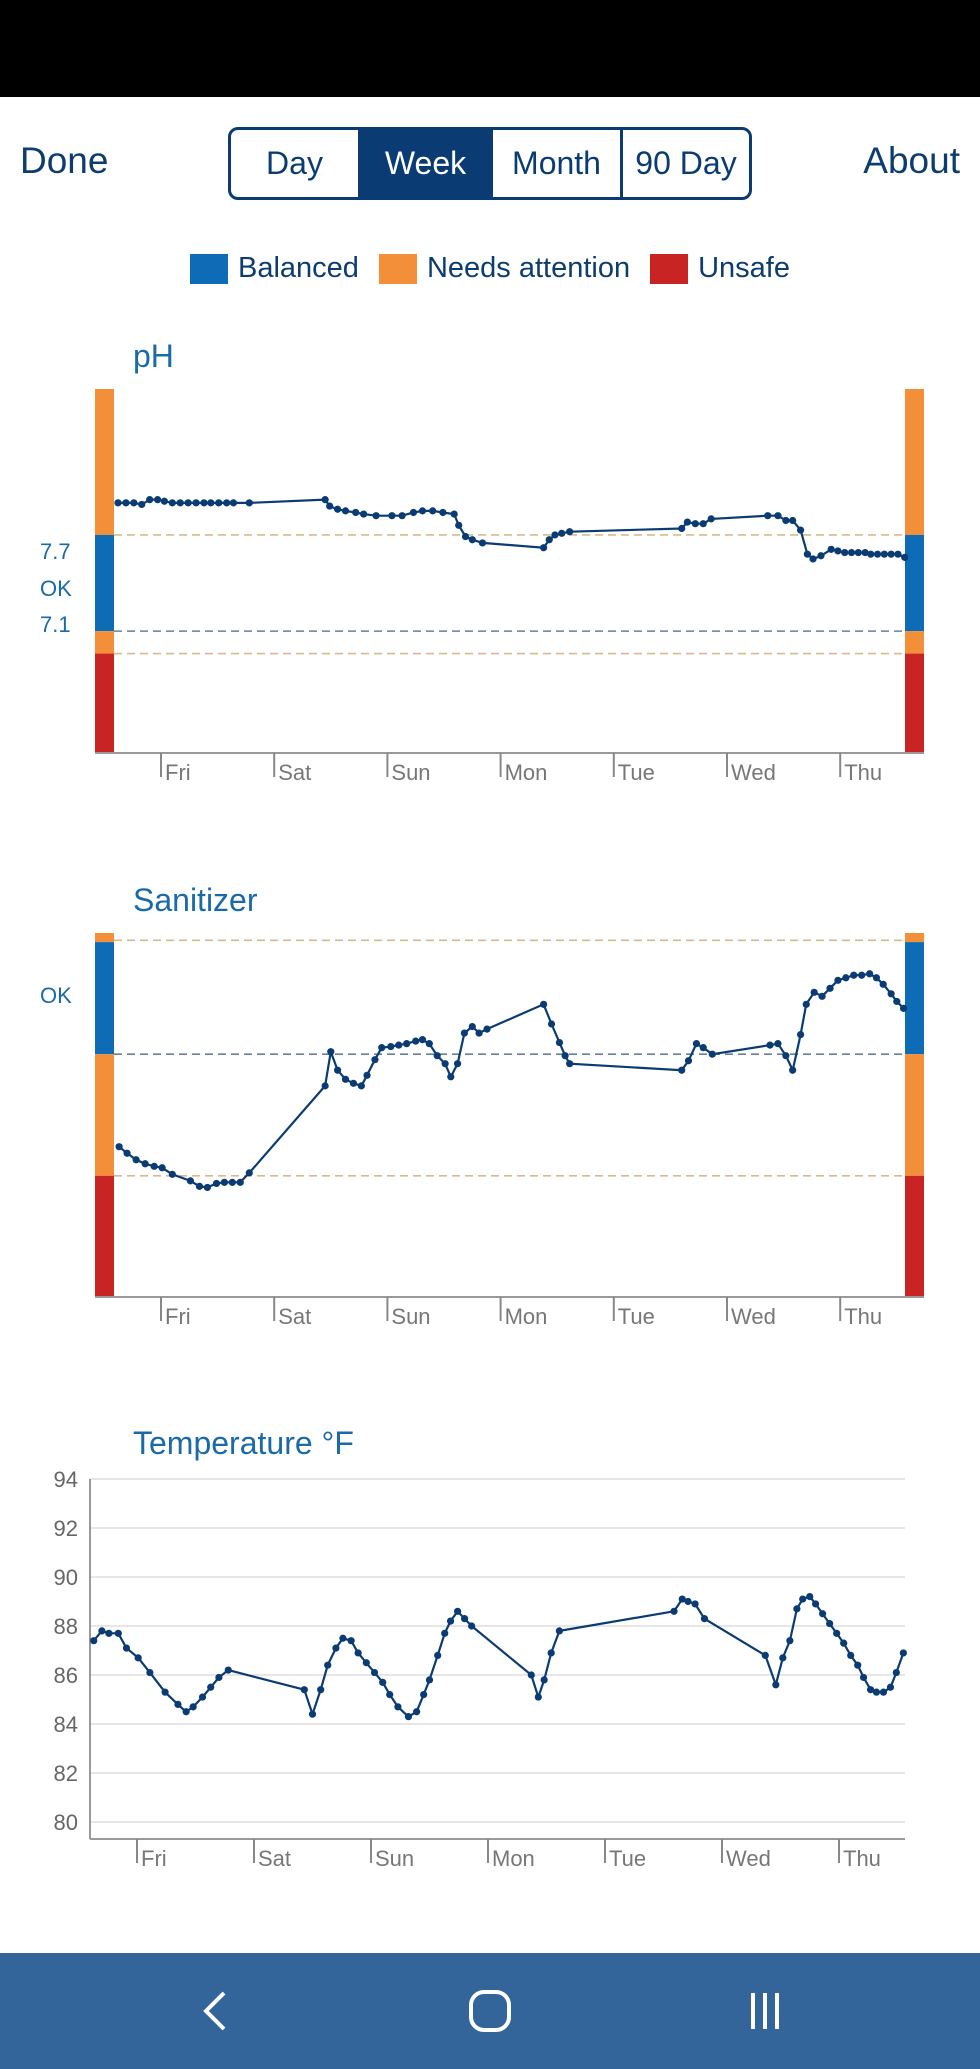 The width and height of the screenshot is (980, 2069). What do you see at coordinates (154, 1858) in the screenshot?
I see `day-label-fri: Fri` at bounding box center [154, 1858].